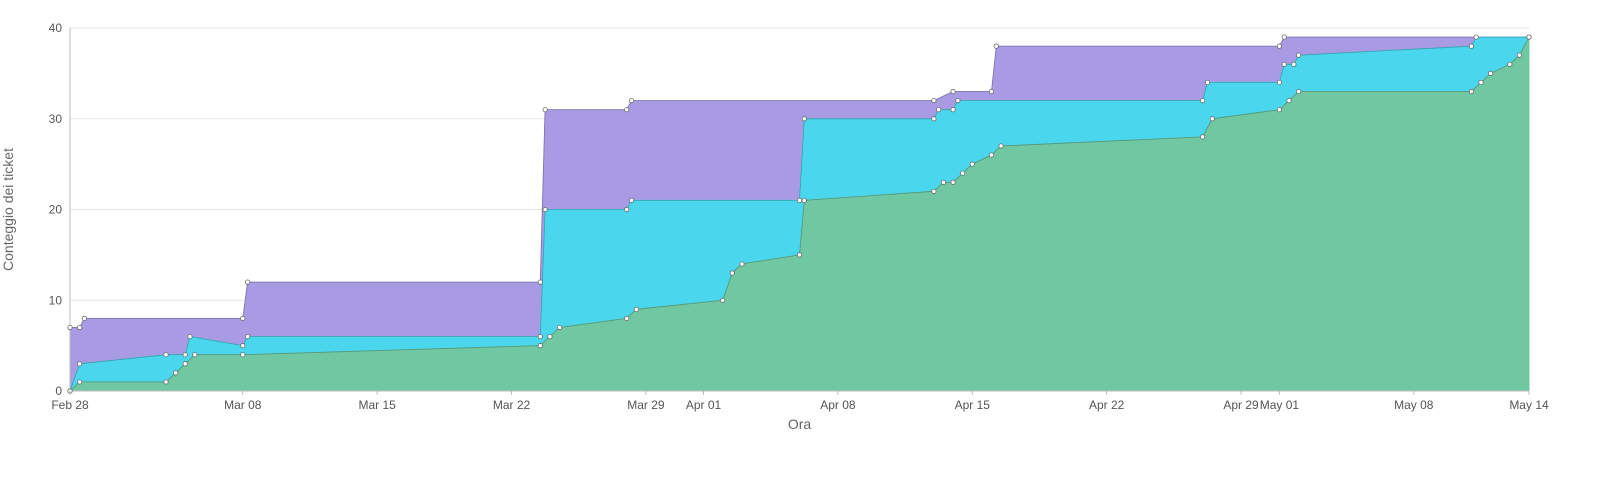  What do you see at coordinates (704, 405) in the screenshot?
I see `x-tick-label: Apr 01` at bounding box center [704, 405].